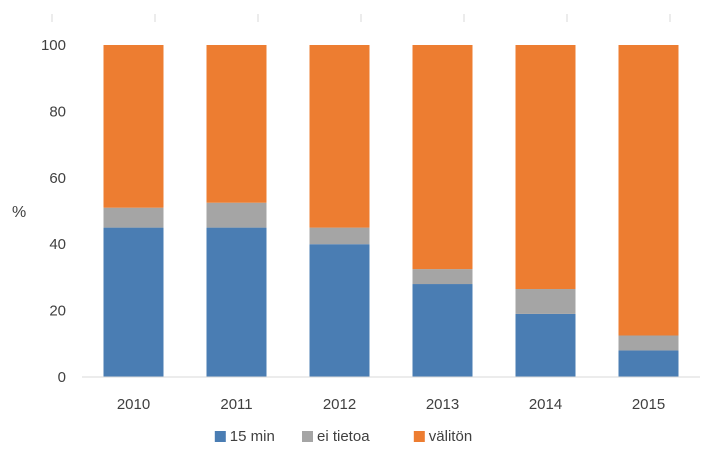 This screenshot has height=455, width=709. What do you see at coordinates (133, 404) in the screenshot?
I see `x-tick-label: 2010` at bounding box center [133, 404].